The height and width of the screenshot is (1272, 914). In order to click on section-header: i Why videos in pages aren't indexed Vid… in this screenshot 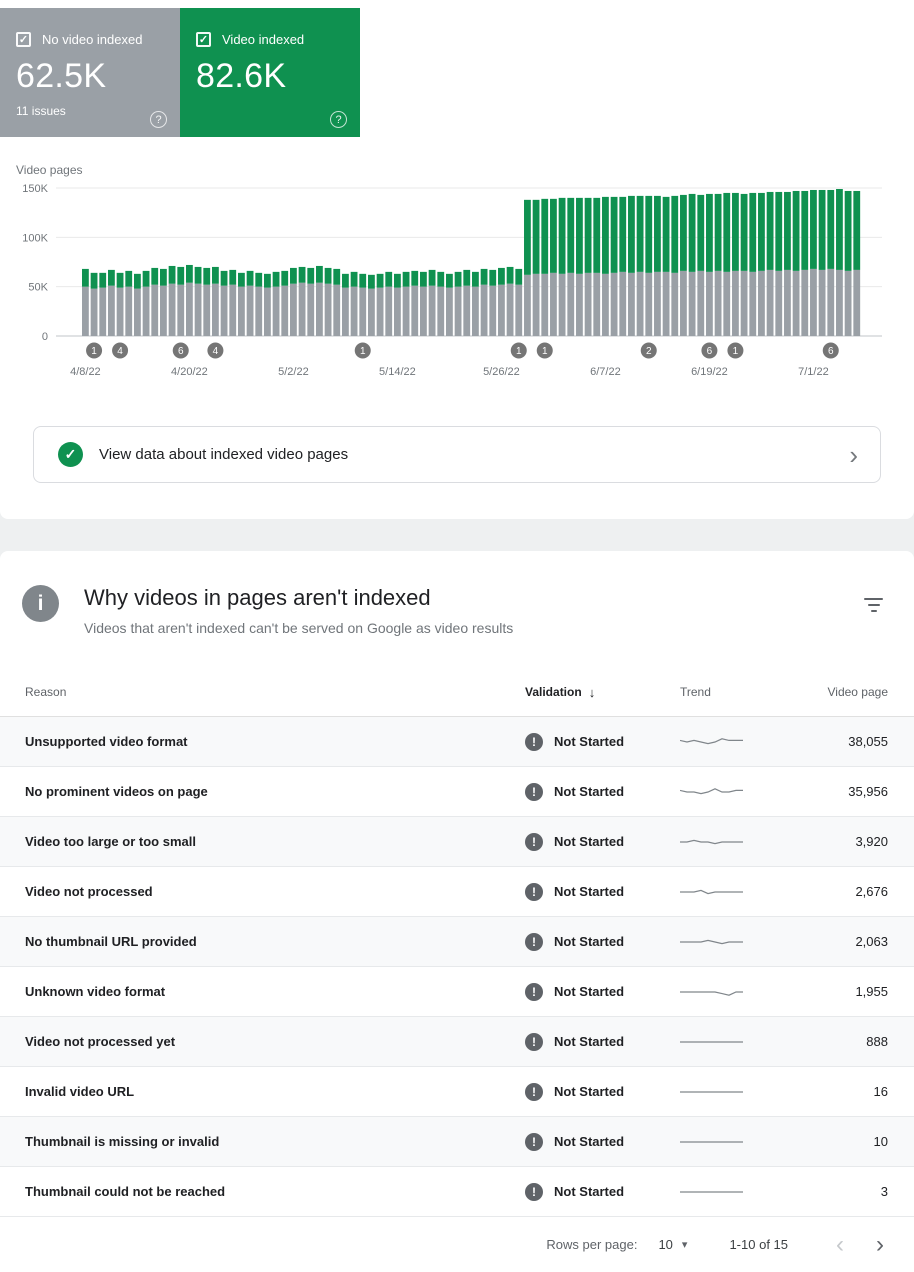, I will do `click(457, 593)`.